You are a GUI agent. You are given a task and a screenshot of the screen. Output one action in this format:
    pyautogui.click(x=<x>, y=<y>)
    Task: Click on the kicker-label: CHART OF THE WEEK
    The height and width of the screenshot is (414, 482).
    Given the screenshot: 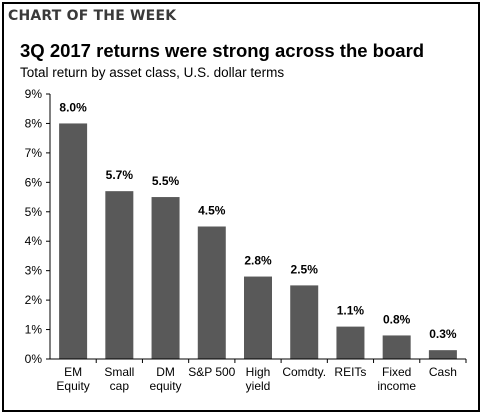 What is the action you would take?
    pyautogui.click(x=92, y=16)
    